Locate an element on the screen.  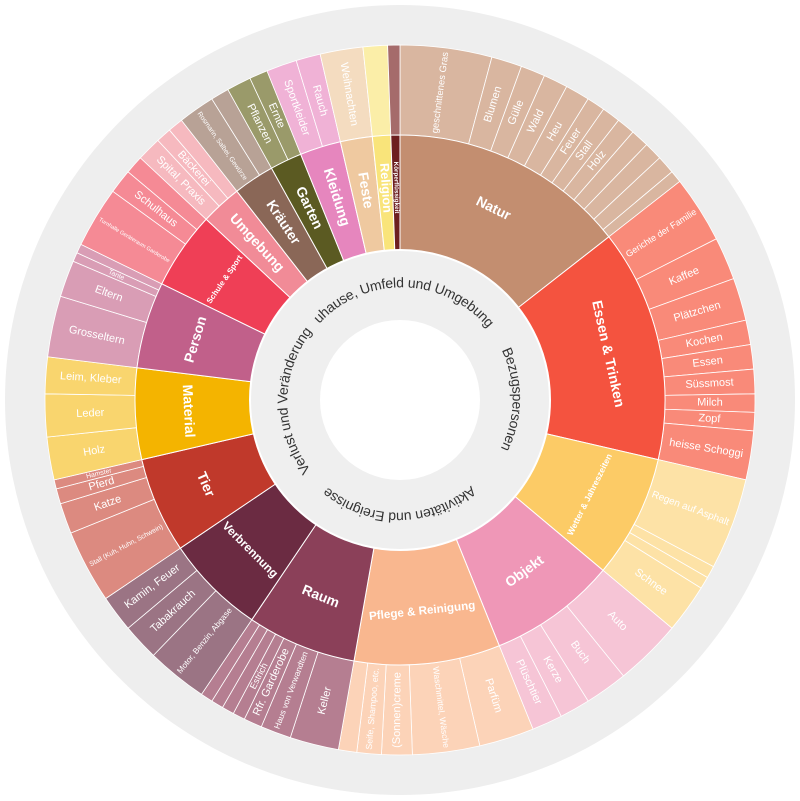
center-hole is located at coordinates (400, 400).